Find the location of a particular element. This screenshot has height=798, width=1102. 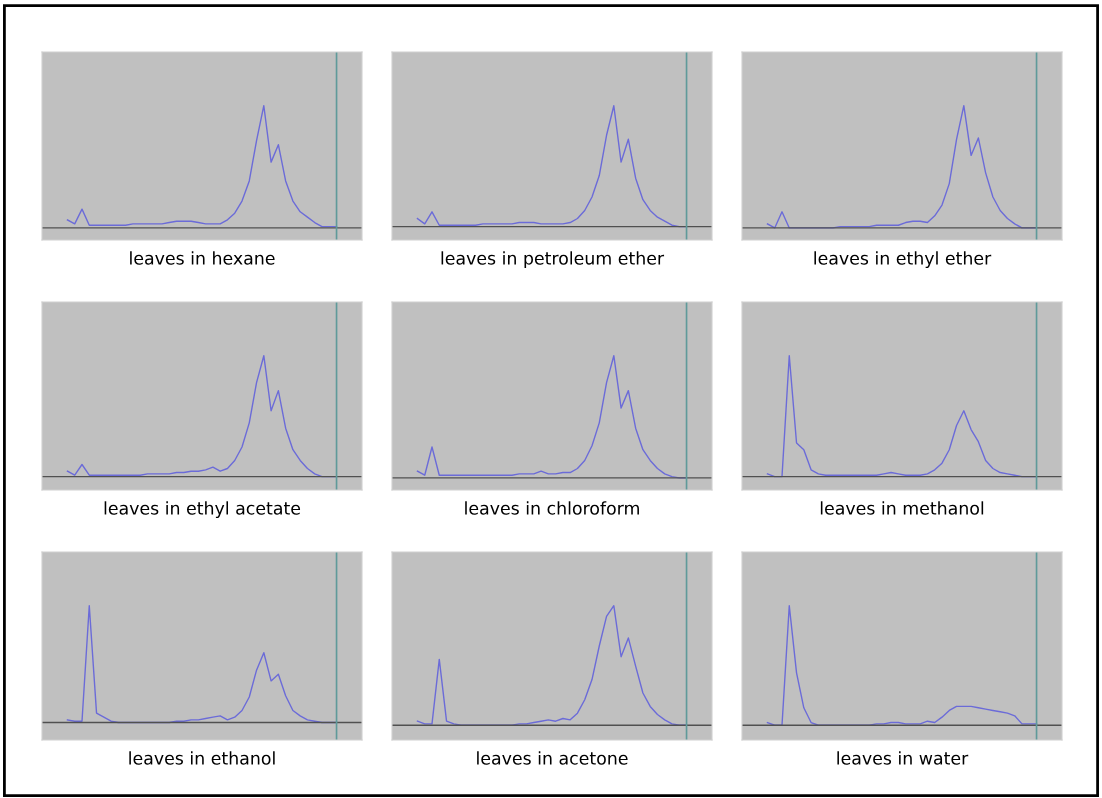

text: leaves in ethyl ether is located at coordinates (903, 260).